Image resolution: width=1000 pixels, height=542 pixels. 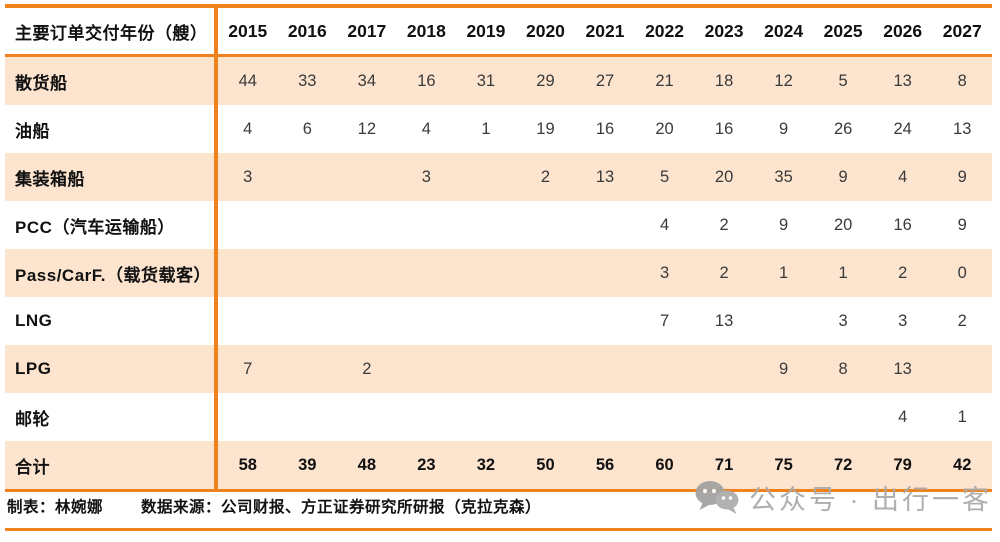 I want to click on footnote: 制表：林婉娜 数据来源：公司财报、方正证券研究所研报（克拉克森）, so click(x=274, y=506).